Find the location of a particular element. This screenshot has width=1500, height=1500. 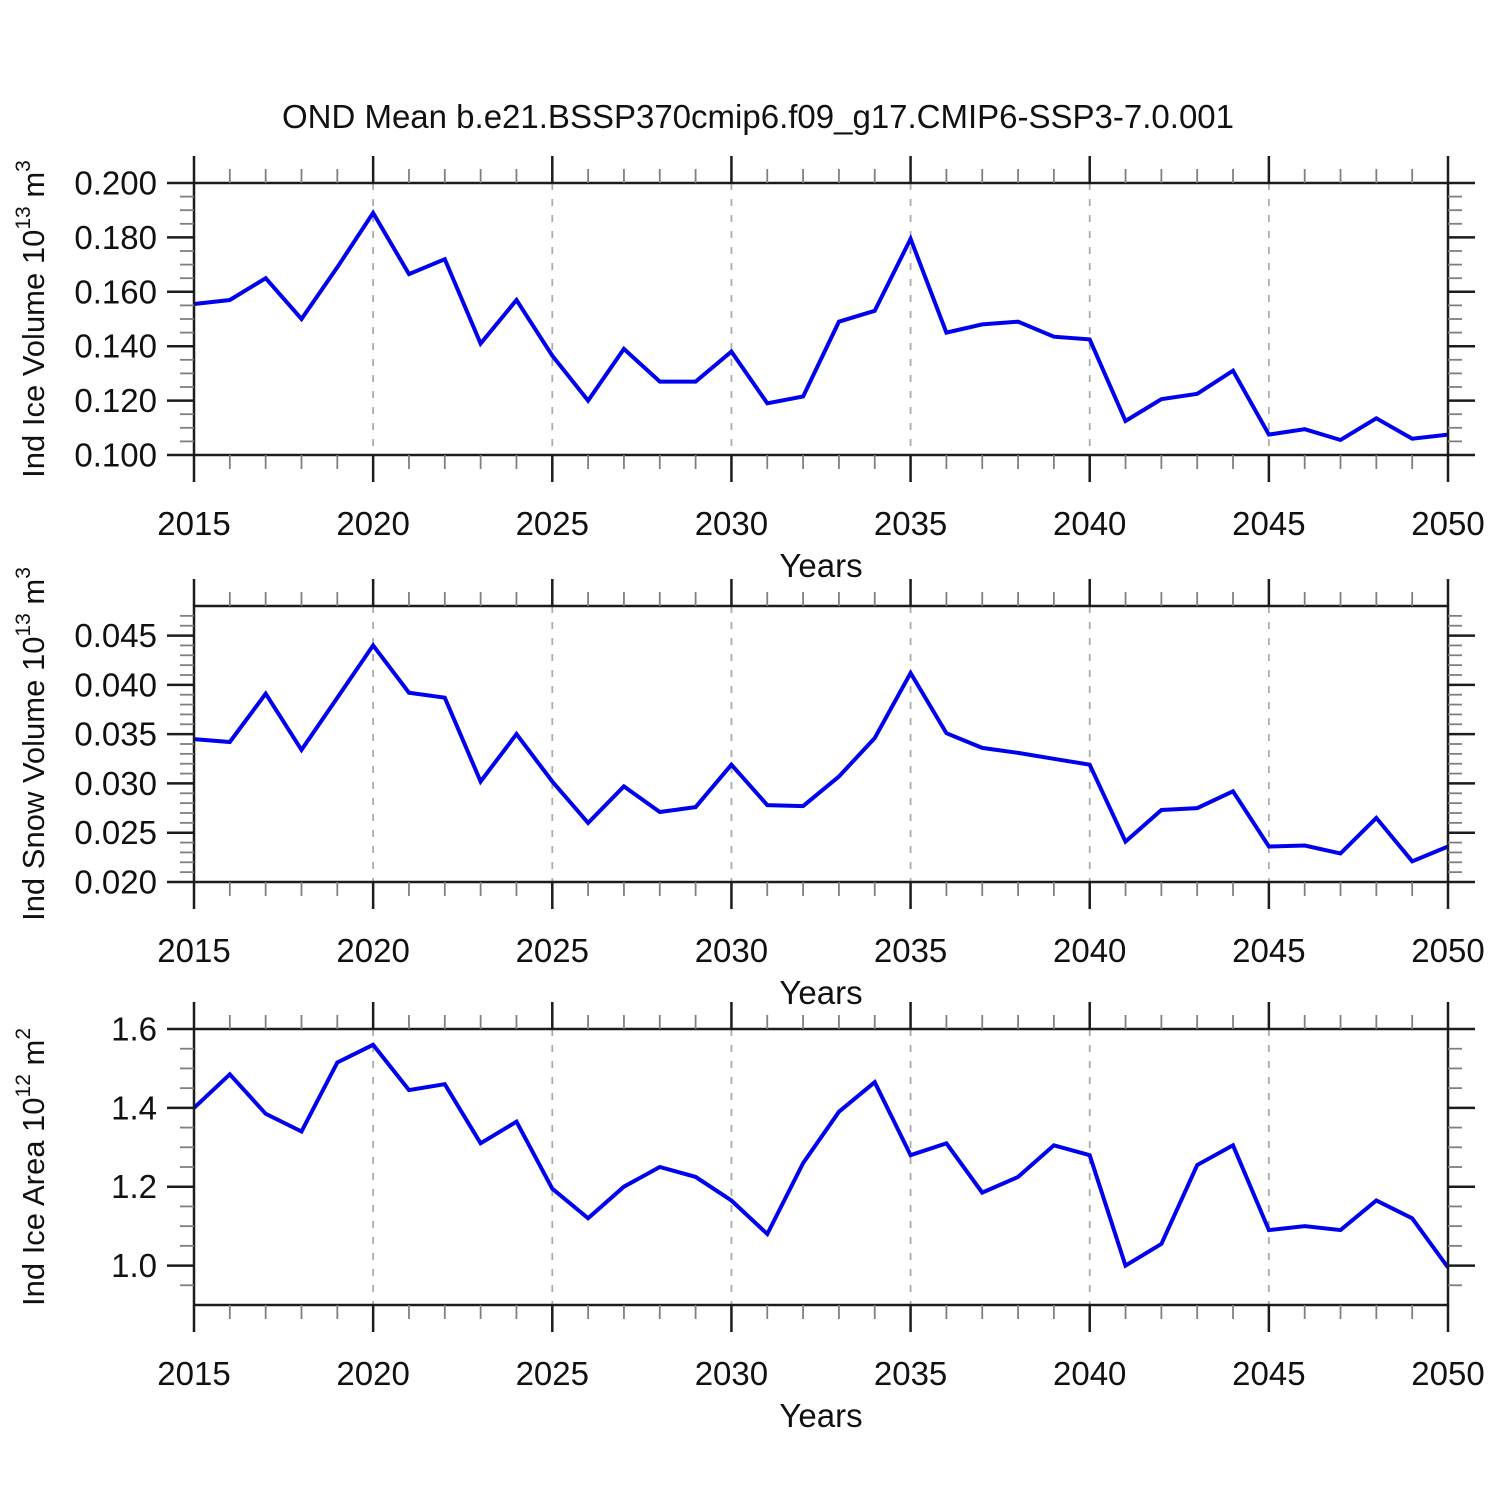

y-axis-title: Ind Snow Volume 1013 m3 is located at coordinates (31, 744).